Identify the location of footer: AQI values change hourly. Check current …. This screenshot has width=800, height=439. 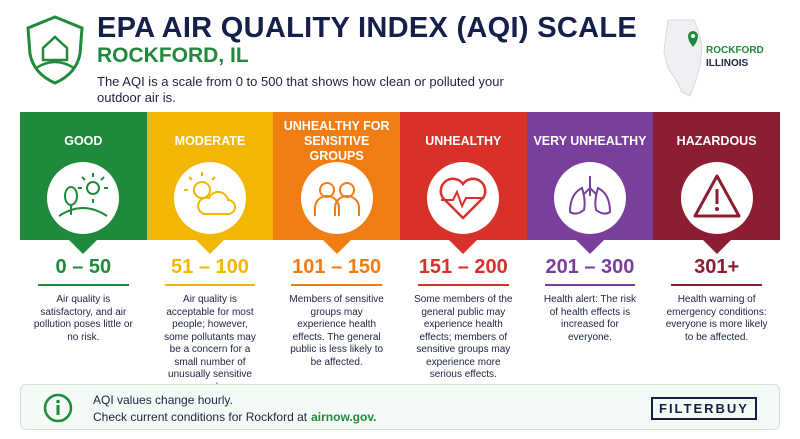
(400, 407).